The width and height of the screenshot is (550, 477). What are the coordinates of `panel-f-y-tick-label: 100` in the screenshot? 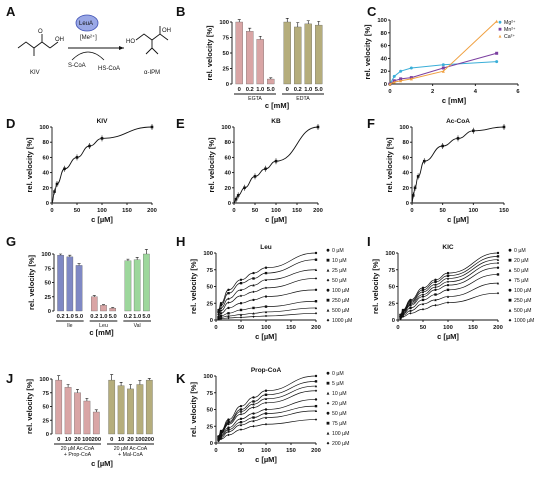 It's located at (404, 128).